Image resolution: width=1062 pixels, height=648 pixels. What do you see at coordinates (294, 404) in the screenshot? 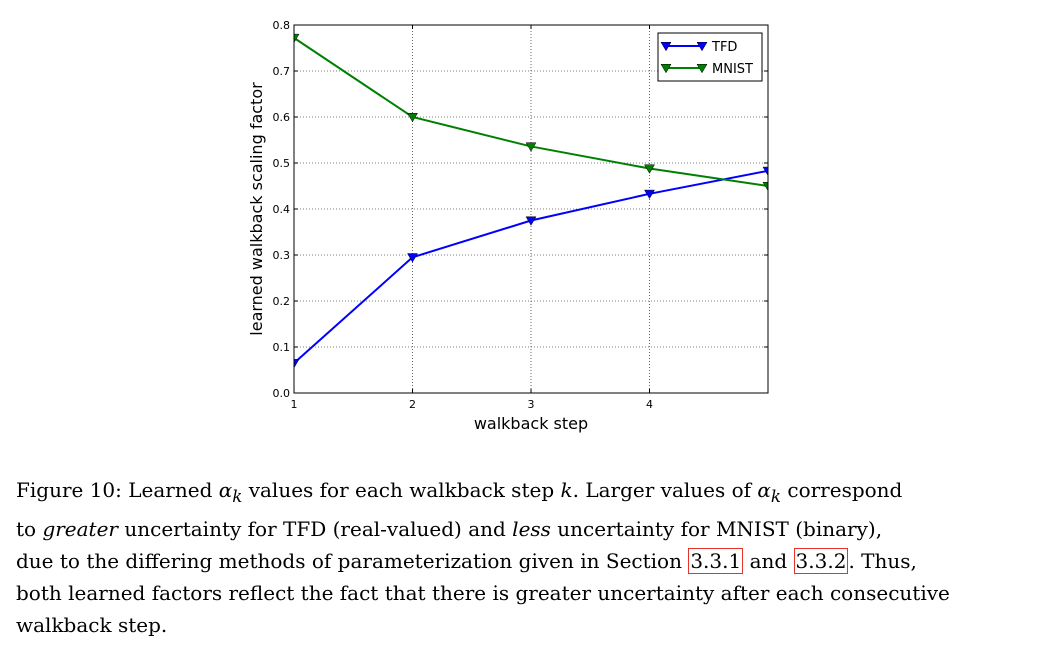
I see `x-tick-label: 1` at bounding box center [294, 404].